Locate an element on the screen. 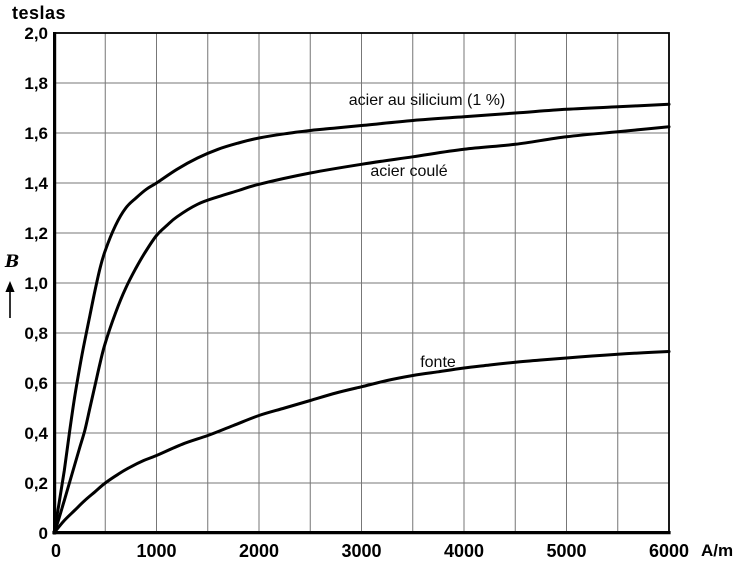 The height and width of the screenshot is (565, 736). y-tick-label: 2,0 is located at coordinates (36, 33).